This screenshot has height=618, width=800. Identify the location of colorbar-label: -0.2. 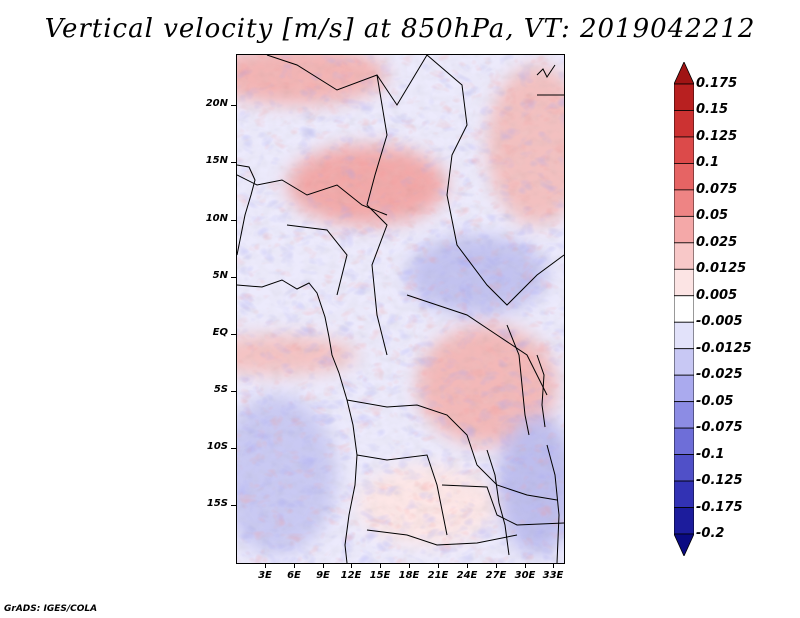
(710, 533).